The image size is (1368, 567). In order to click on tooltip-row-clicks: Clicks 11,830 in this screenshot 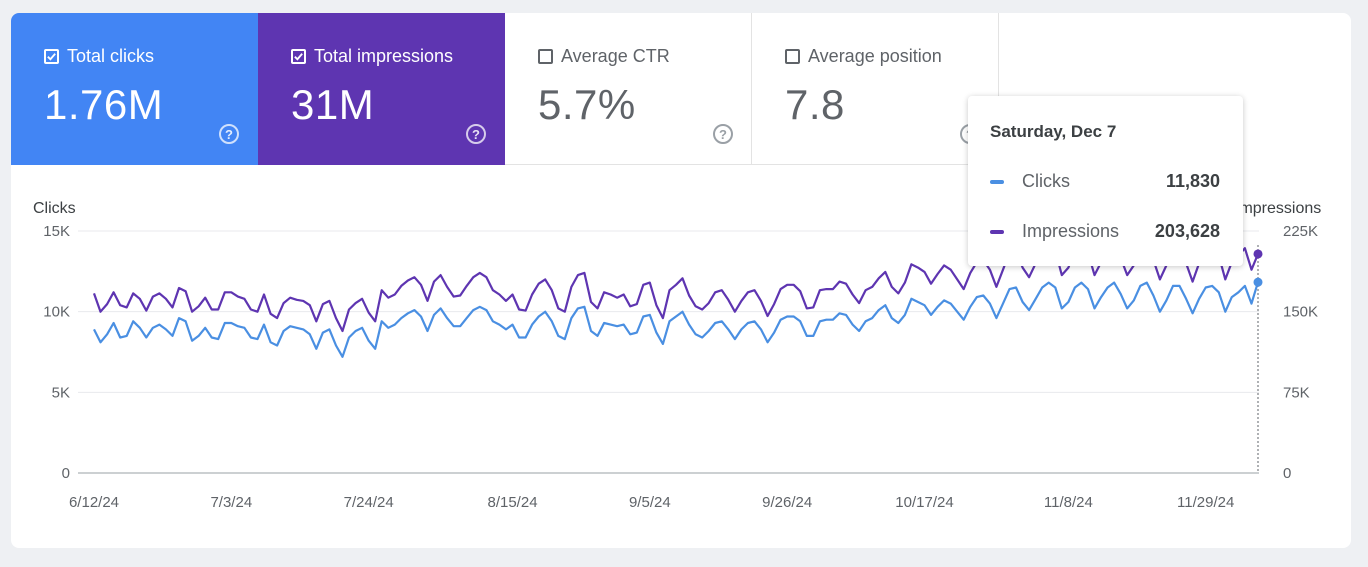, I will do `click(1105, 181)`.